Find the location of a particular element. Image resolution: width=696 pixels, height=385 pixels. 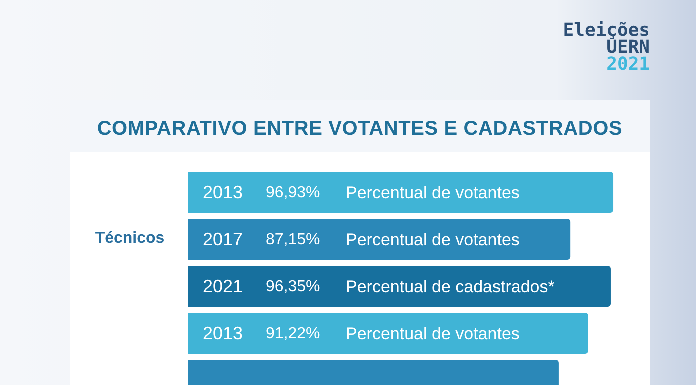

data-label: 87,15% is located at coordinates (293, 240).